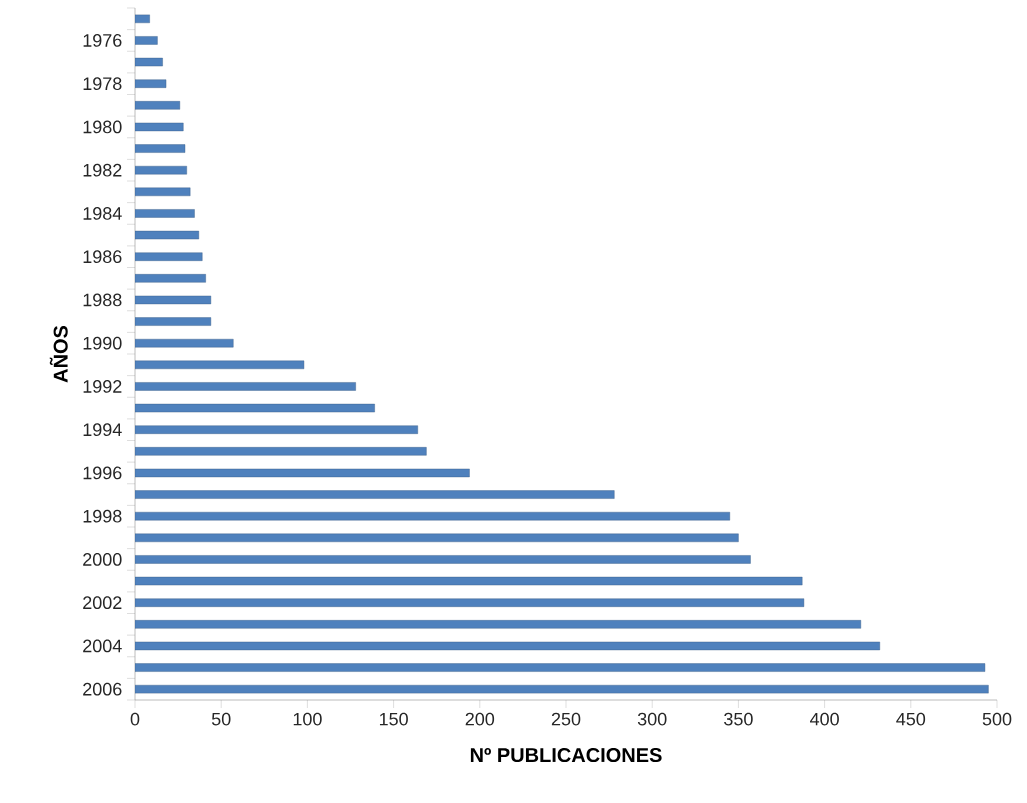  I want to click on x-tick-label: 150, so click(393, 719).